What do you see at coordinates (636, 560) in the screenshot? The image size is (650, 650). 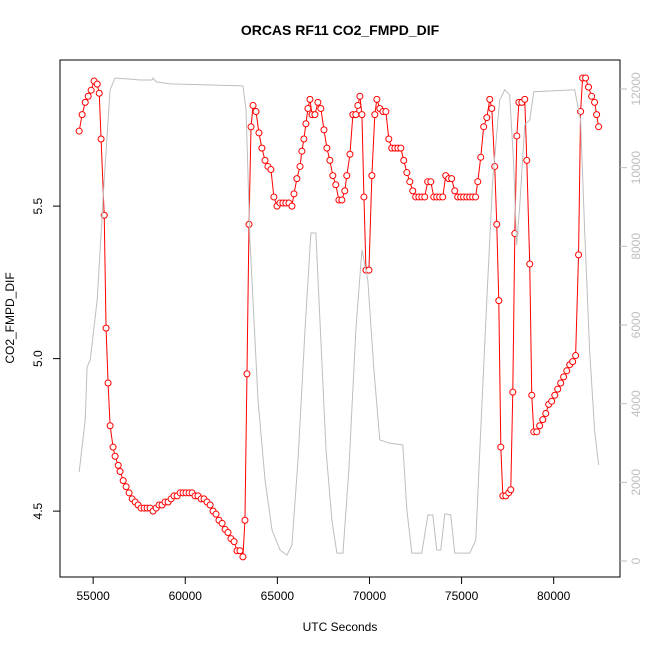 I see `y2-tick-label: 0` at bounding box center [636, 560].